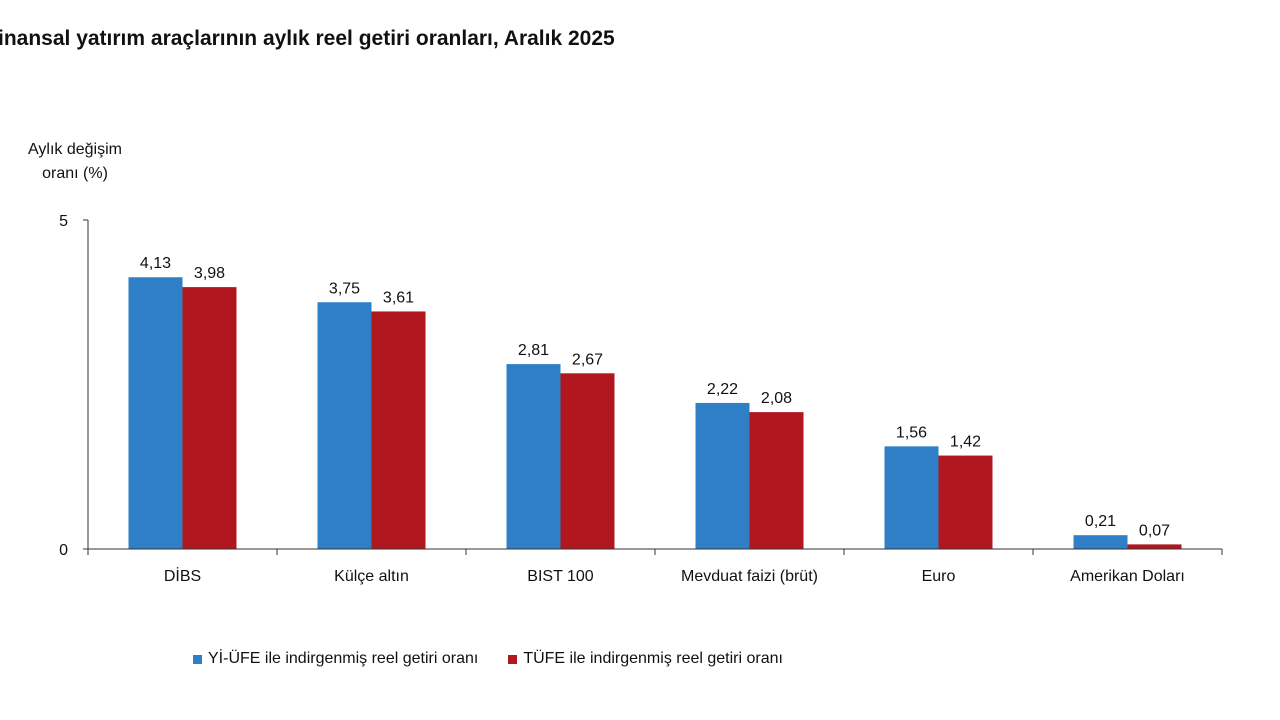  Describe the element at coordinates (75, 149) in the screenshot. I see `y-axis-label-line-1: Aylık değişim` at that location.